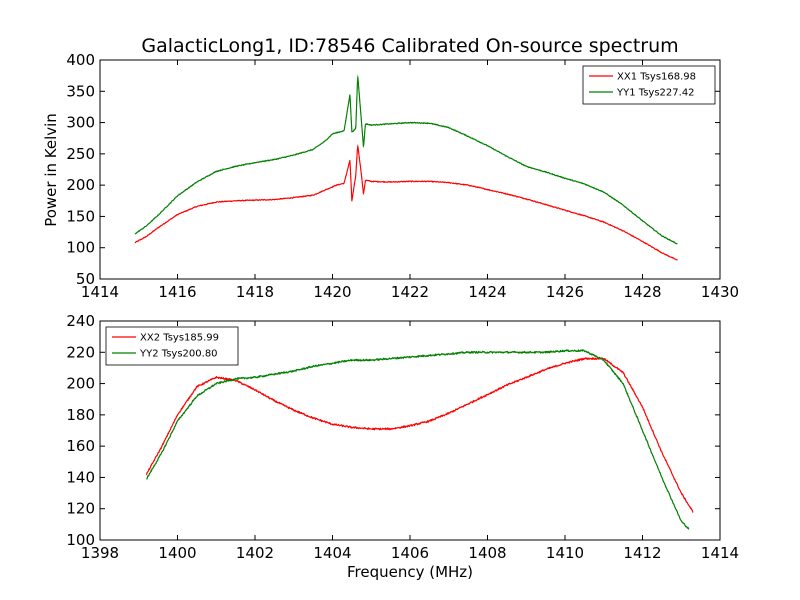  Describe the element at coordinates (85, 279) in the screenshot. I see `y-tick-label: 50` at that location.